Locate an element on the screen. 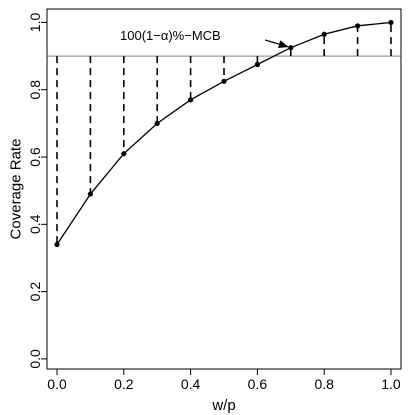  mcb-annotation-label: 100(1−α)%−MCB is located at coordinates (170, 35).